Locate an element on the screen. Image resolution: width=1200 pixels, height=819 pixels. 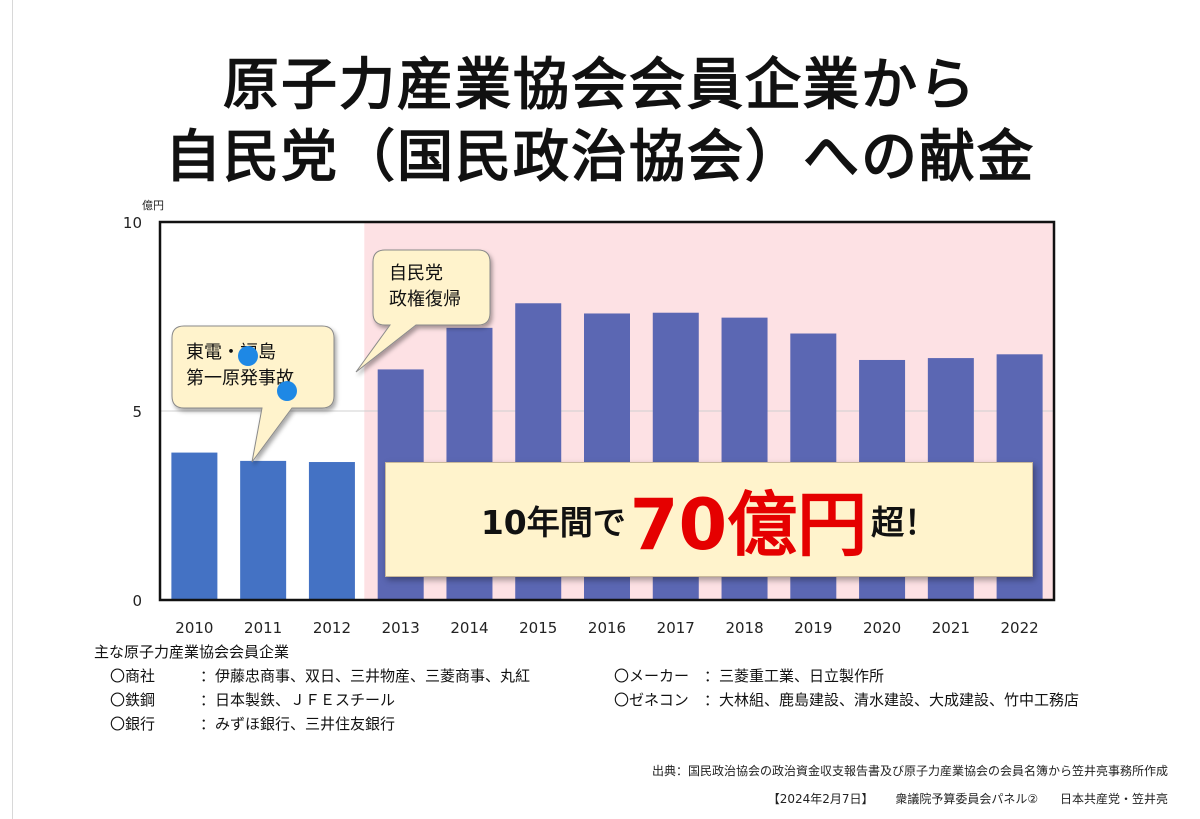
x-tick-2017: 2017 is located at coordinates (676, 628).